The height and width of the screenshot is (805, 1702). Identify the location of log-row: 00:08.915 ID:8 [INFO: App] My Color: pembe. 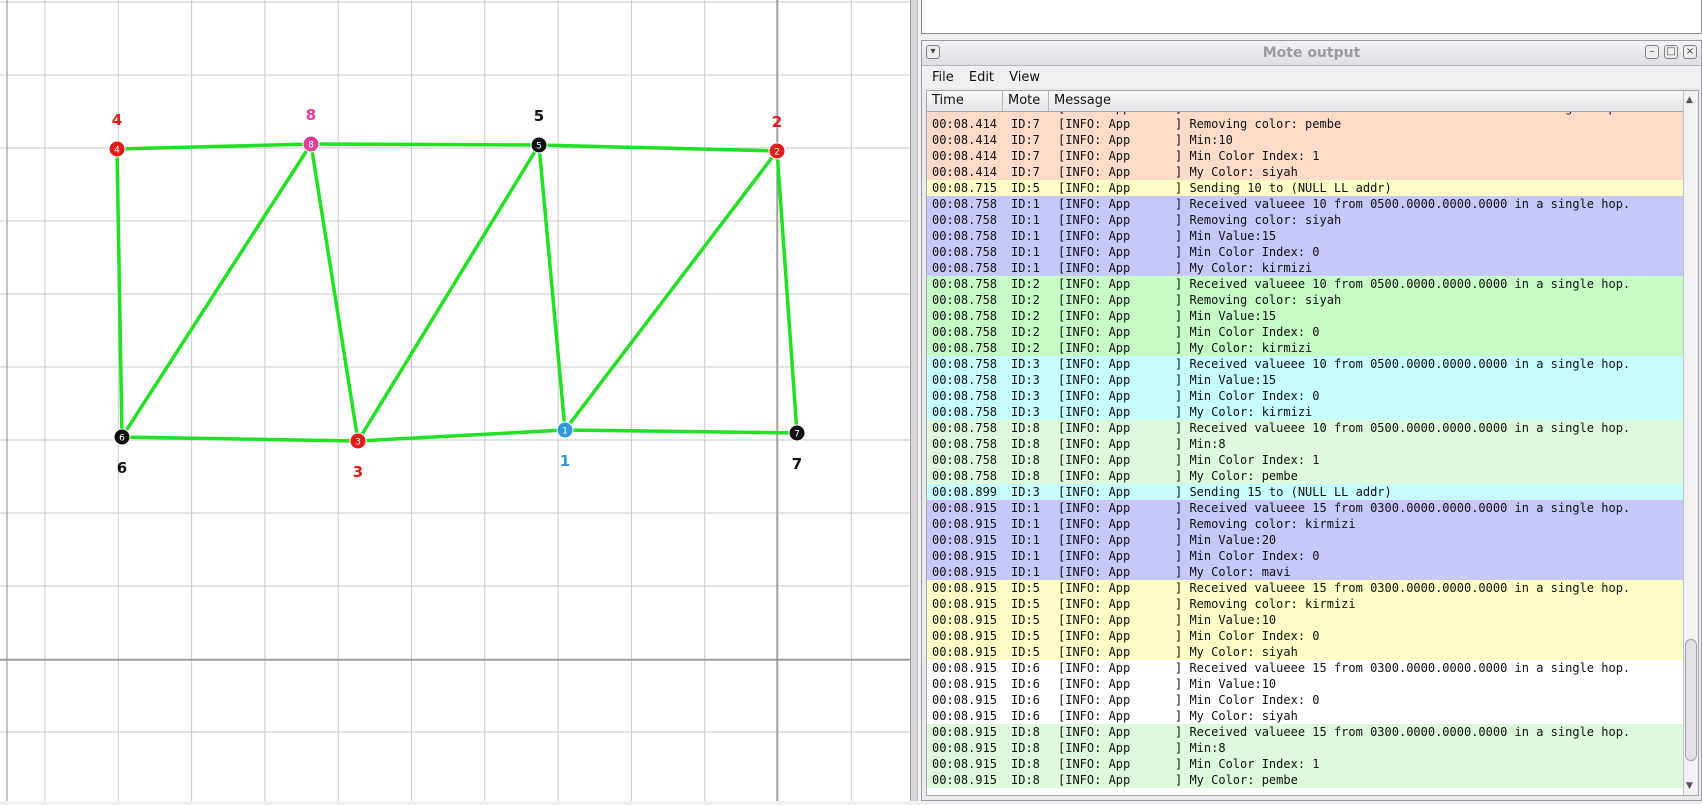
(1305, 780).